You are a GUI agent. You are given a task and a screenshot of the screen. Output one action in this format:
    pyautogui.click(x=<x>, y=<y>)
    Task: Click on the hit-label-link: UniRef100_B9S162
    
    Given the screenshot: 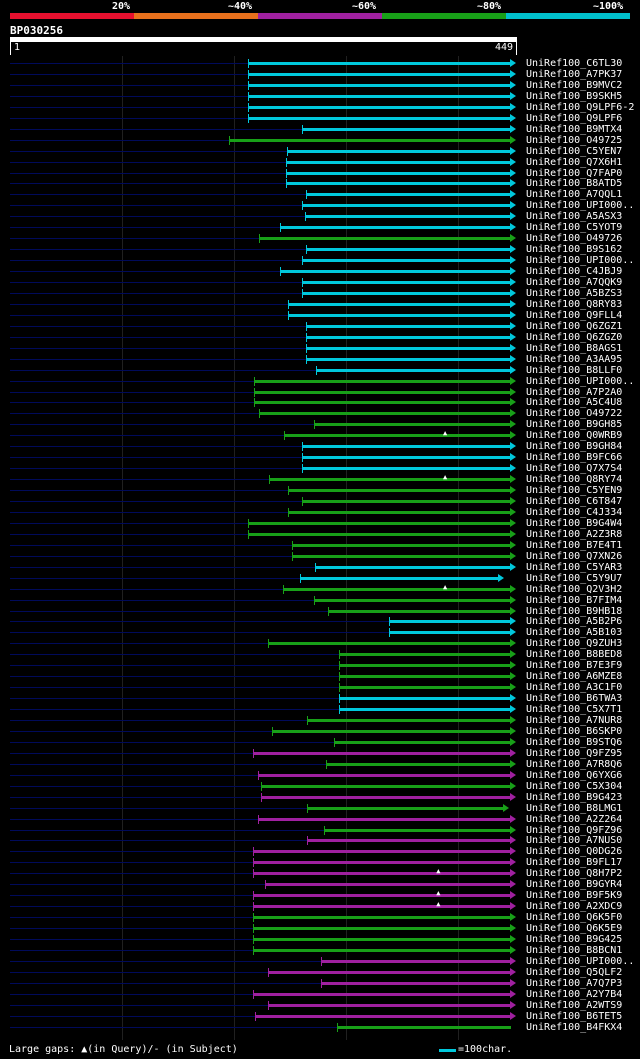 What is the action you would take?
    pyautogui.click(x=574, y=250)
    